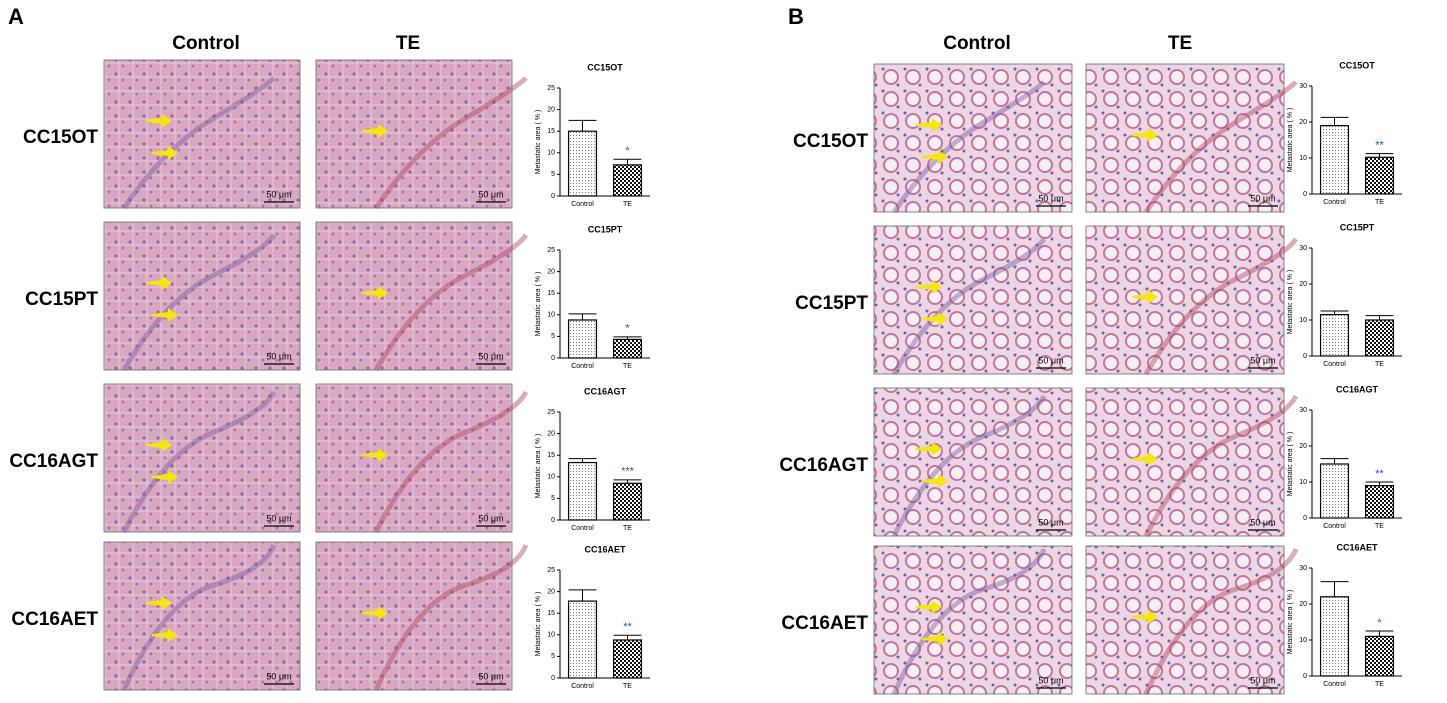  Describe the element at coordinates (1357, 65) in the screenshot. I see `chart-title: CC15OT` at that location.